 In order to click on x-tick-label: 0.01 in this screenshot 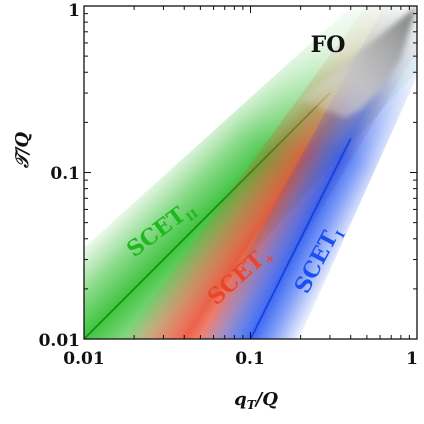, I will do `click(83, 359)`.